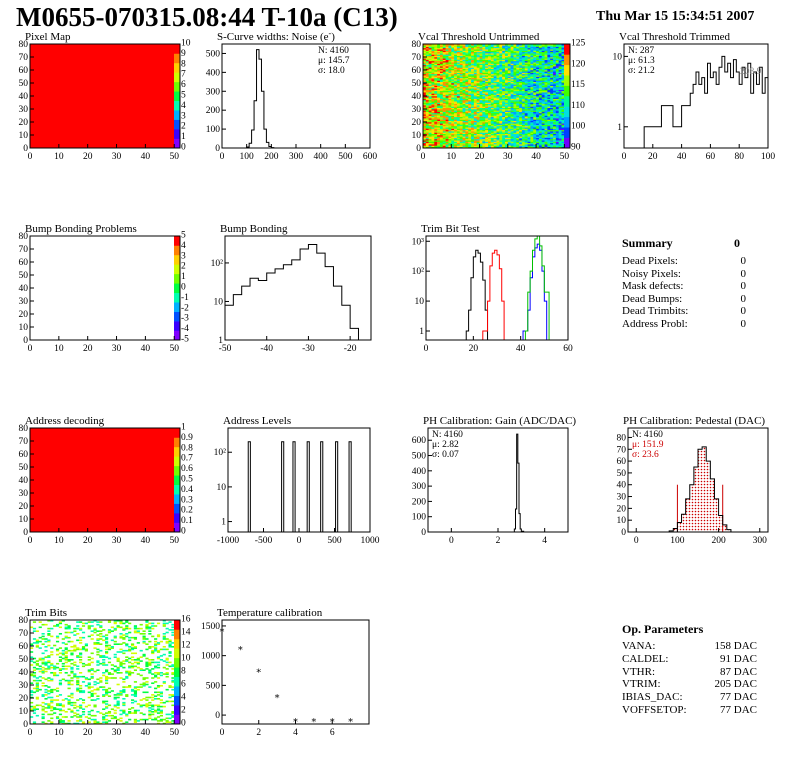 The width and height of the screenshot is (796, 772). Describe the element at coordinates (24, 250) in the screenshot. I see `y-tick-label: 70` at that location.